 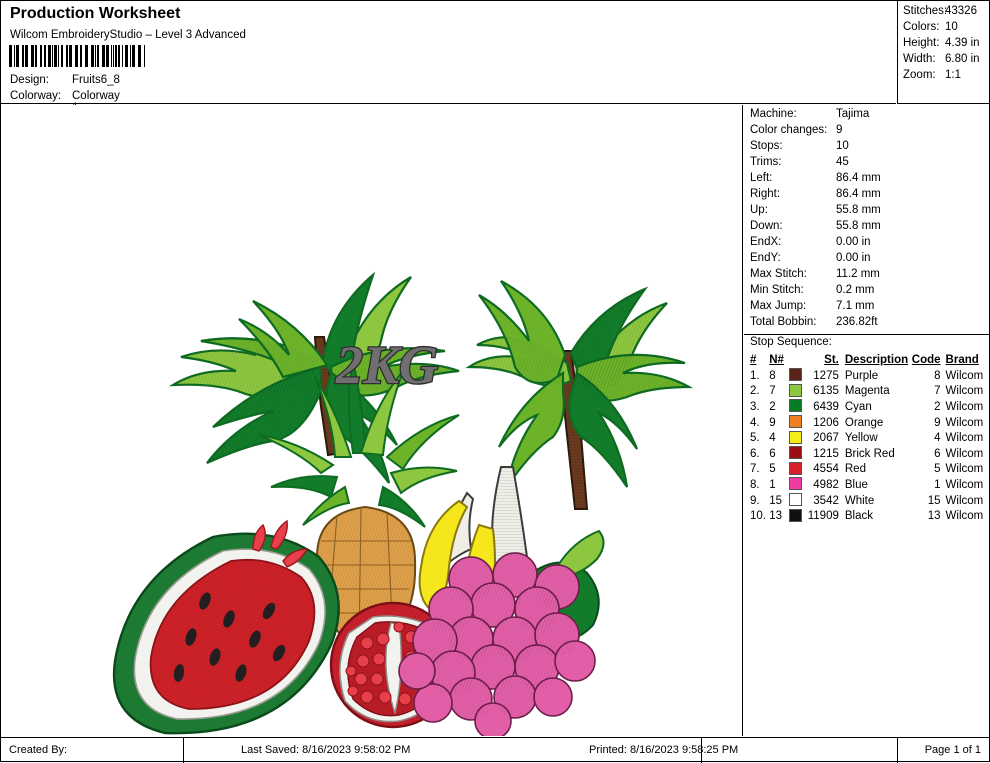 What do you see at coordinates (772, 469) in the screenshot?
I see `cell-needle: 5` at bounding box center [772, 469].